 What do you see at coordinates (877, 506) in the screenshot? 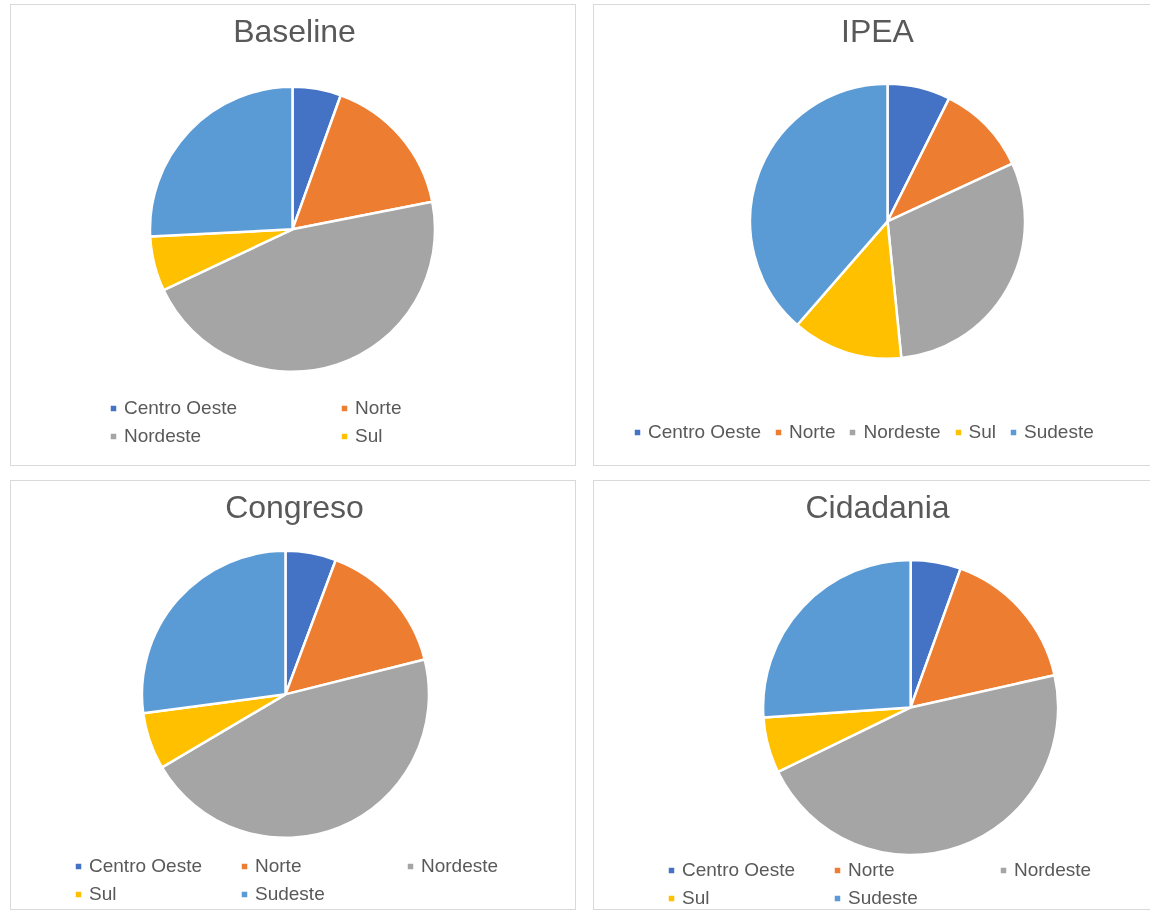
I see `chart-title: Cidadania` at bounding box center [877, 506].